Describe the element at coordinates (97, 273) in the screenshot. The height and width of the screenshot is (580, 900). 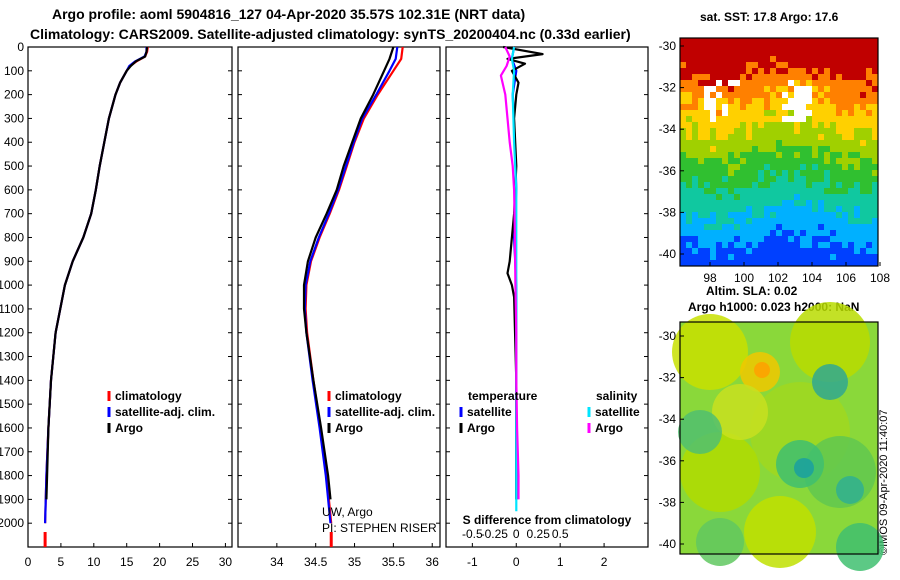
I see `series-line-argo` at that location.